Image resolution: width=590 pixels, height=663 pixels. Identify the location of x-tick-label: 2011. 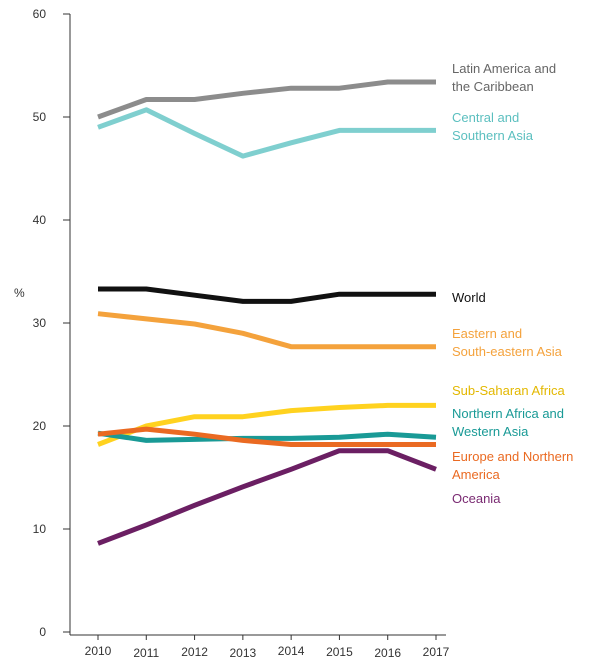
(146, 653).